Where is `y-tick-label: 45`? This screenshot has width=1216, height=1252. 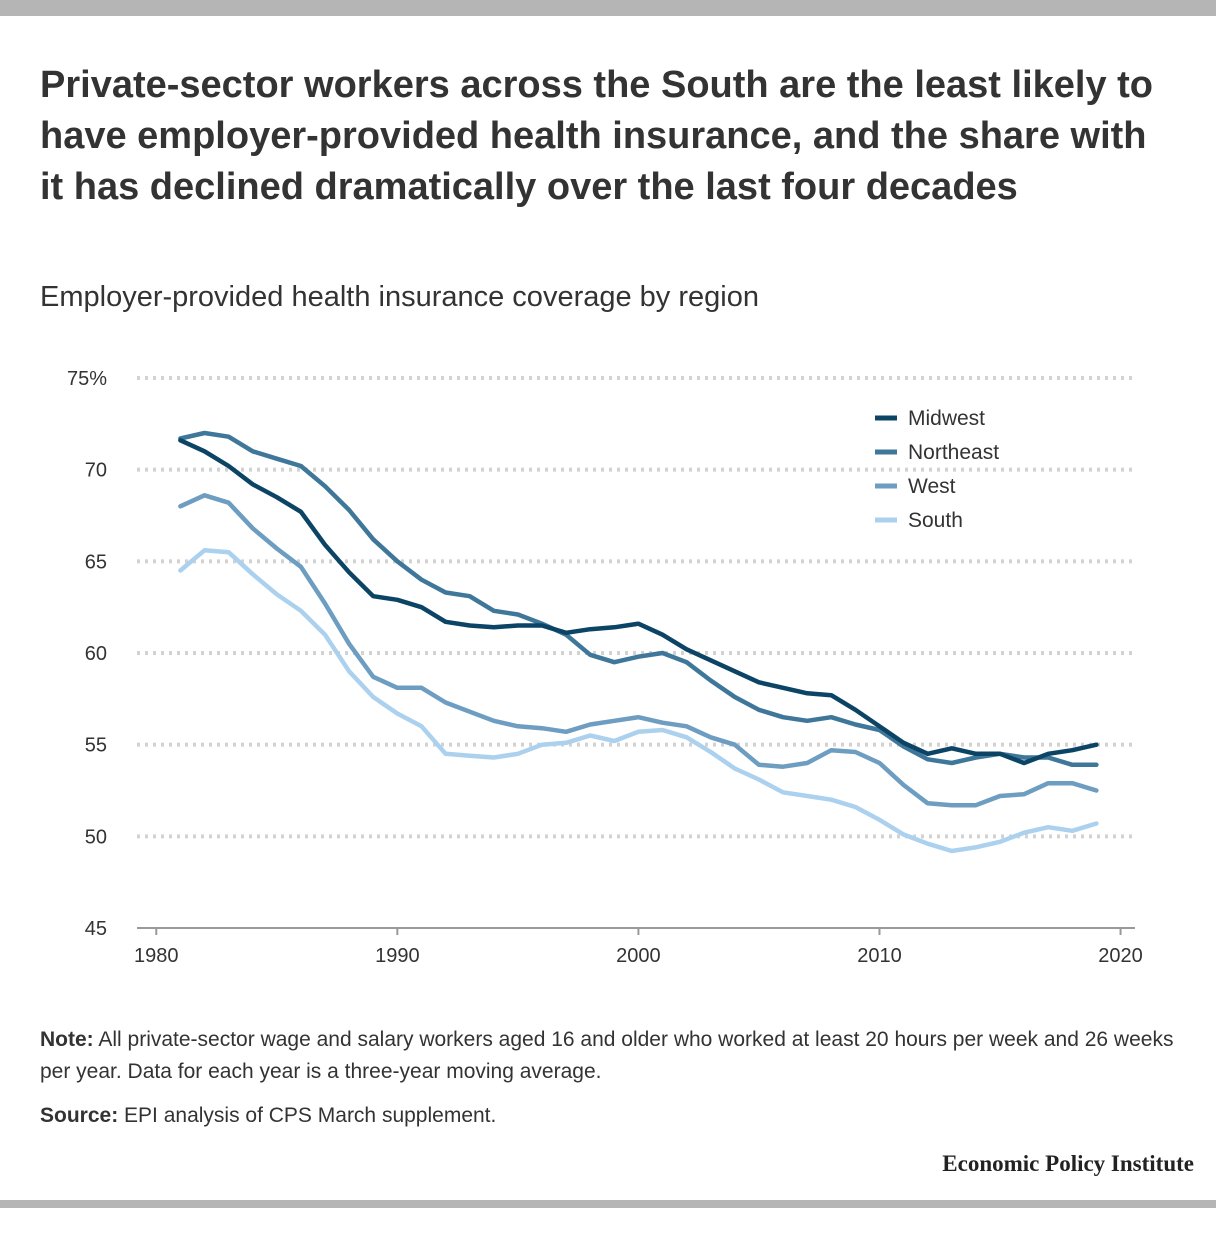 y-tick-label: 45 is located at coordinates (96, 929).